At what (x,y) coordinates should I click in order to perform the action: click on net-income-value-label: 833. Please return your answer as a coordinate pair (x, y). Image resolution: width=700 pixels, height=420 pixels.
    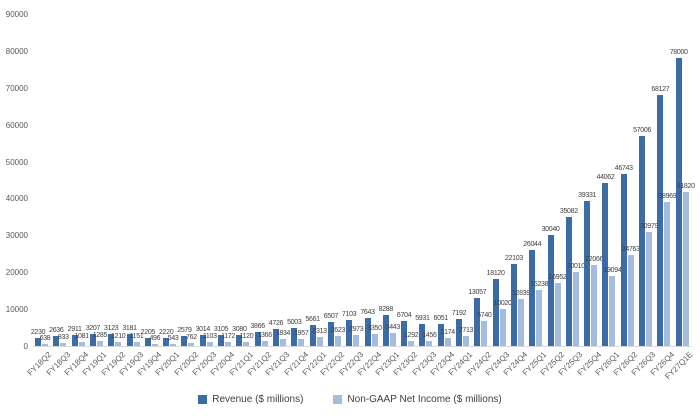
    Looking at the image, I should click on (63, 337).